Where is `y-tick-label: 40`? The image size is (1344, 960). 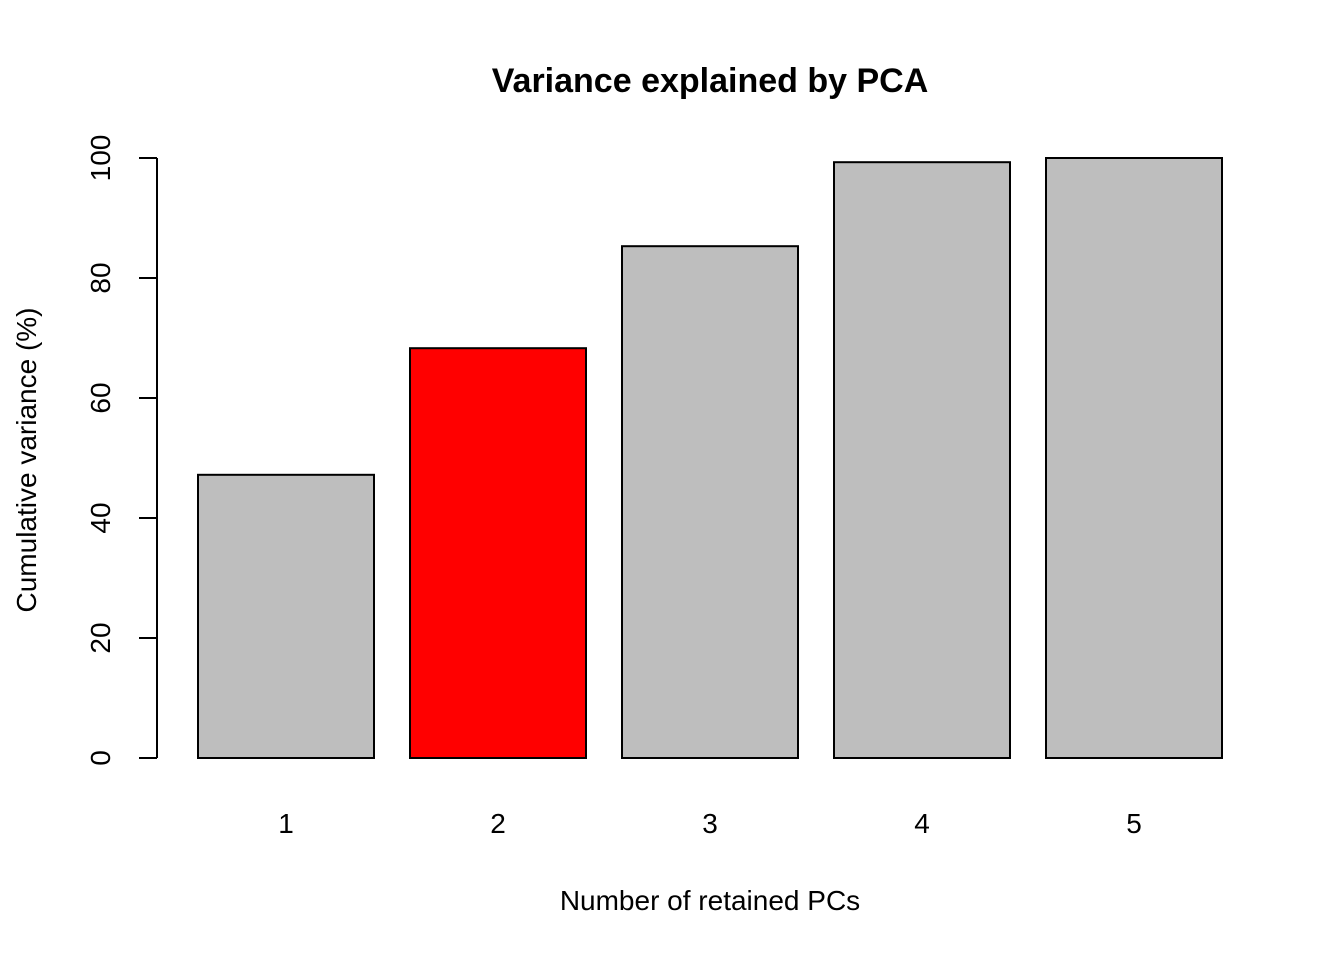
y-tick-label: 40 is located at coordinates (100, 517).